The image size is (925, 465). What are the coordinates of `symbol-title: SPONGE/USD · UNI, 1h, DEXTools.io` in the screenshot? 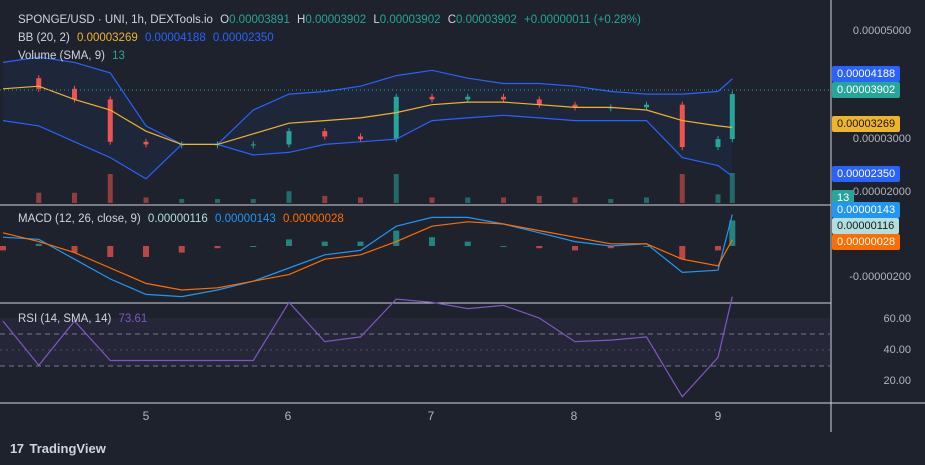 It's located at (115, 20).